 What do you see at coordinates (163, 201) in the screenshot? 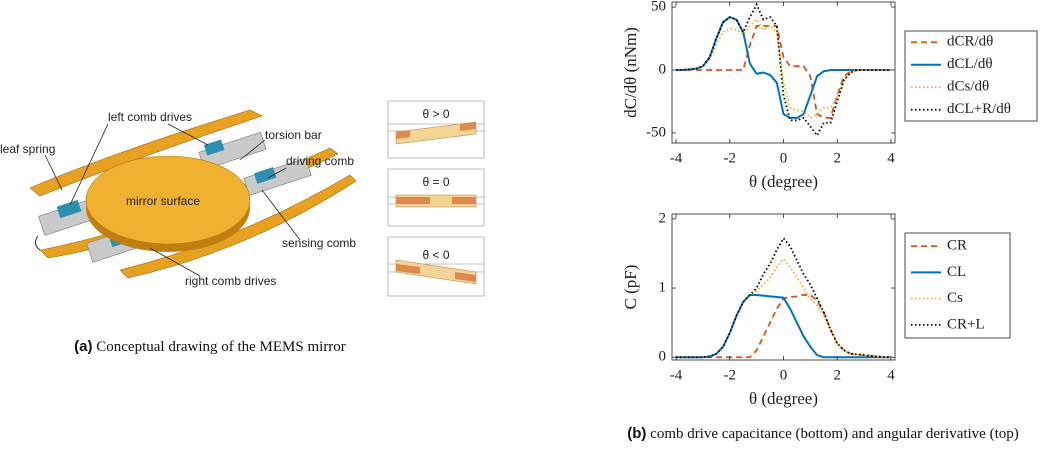
I see `label: mirror surface` at bounding box center [163, 201].